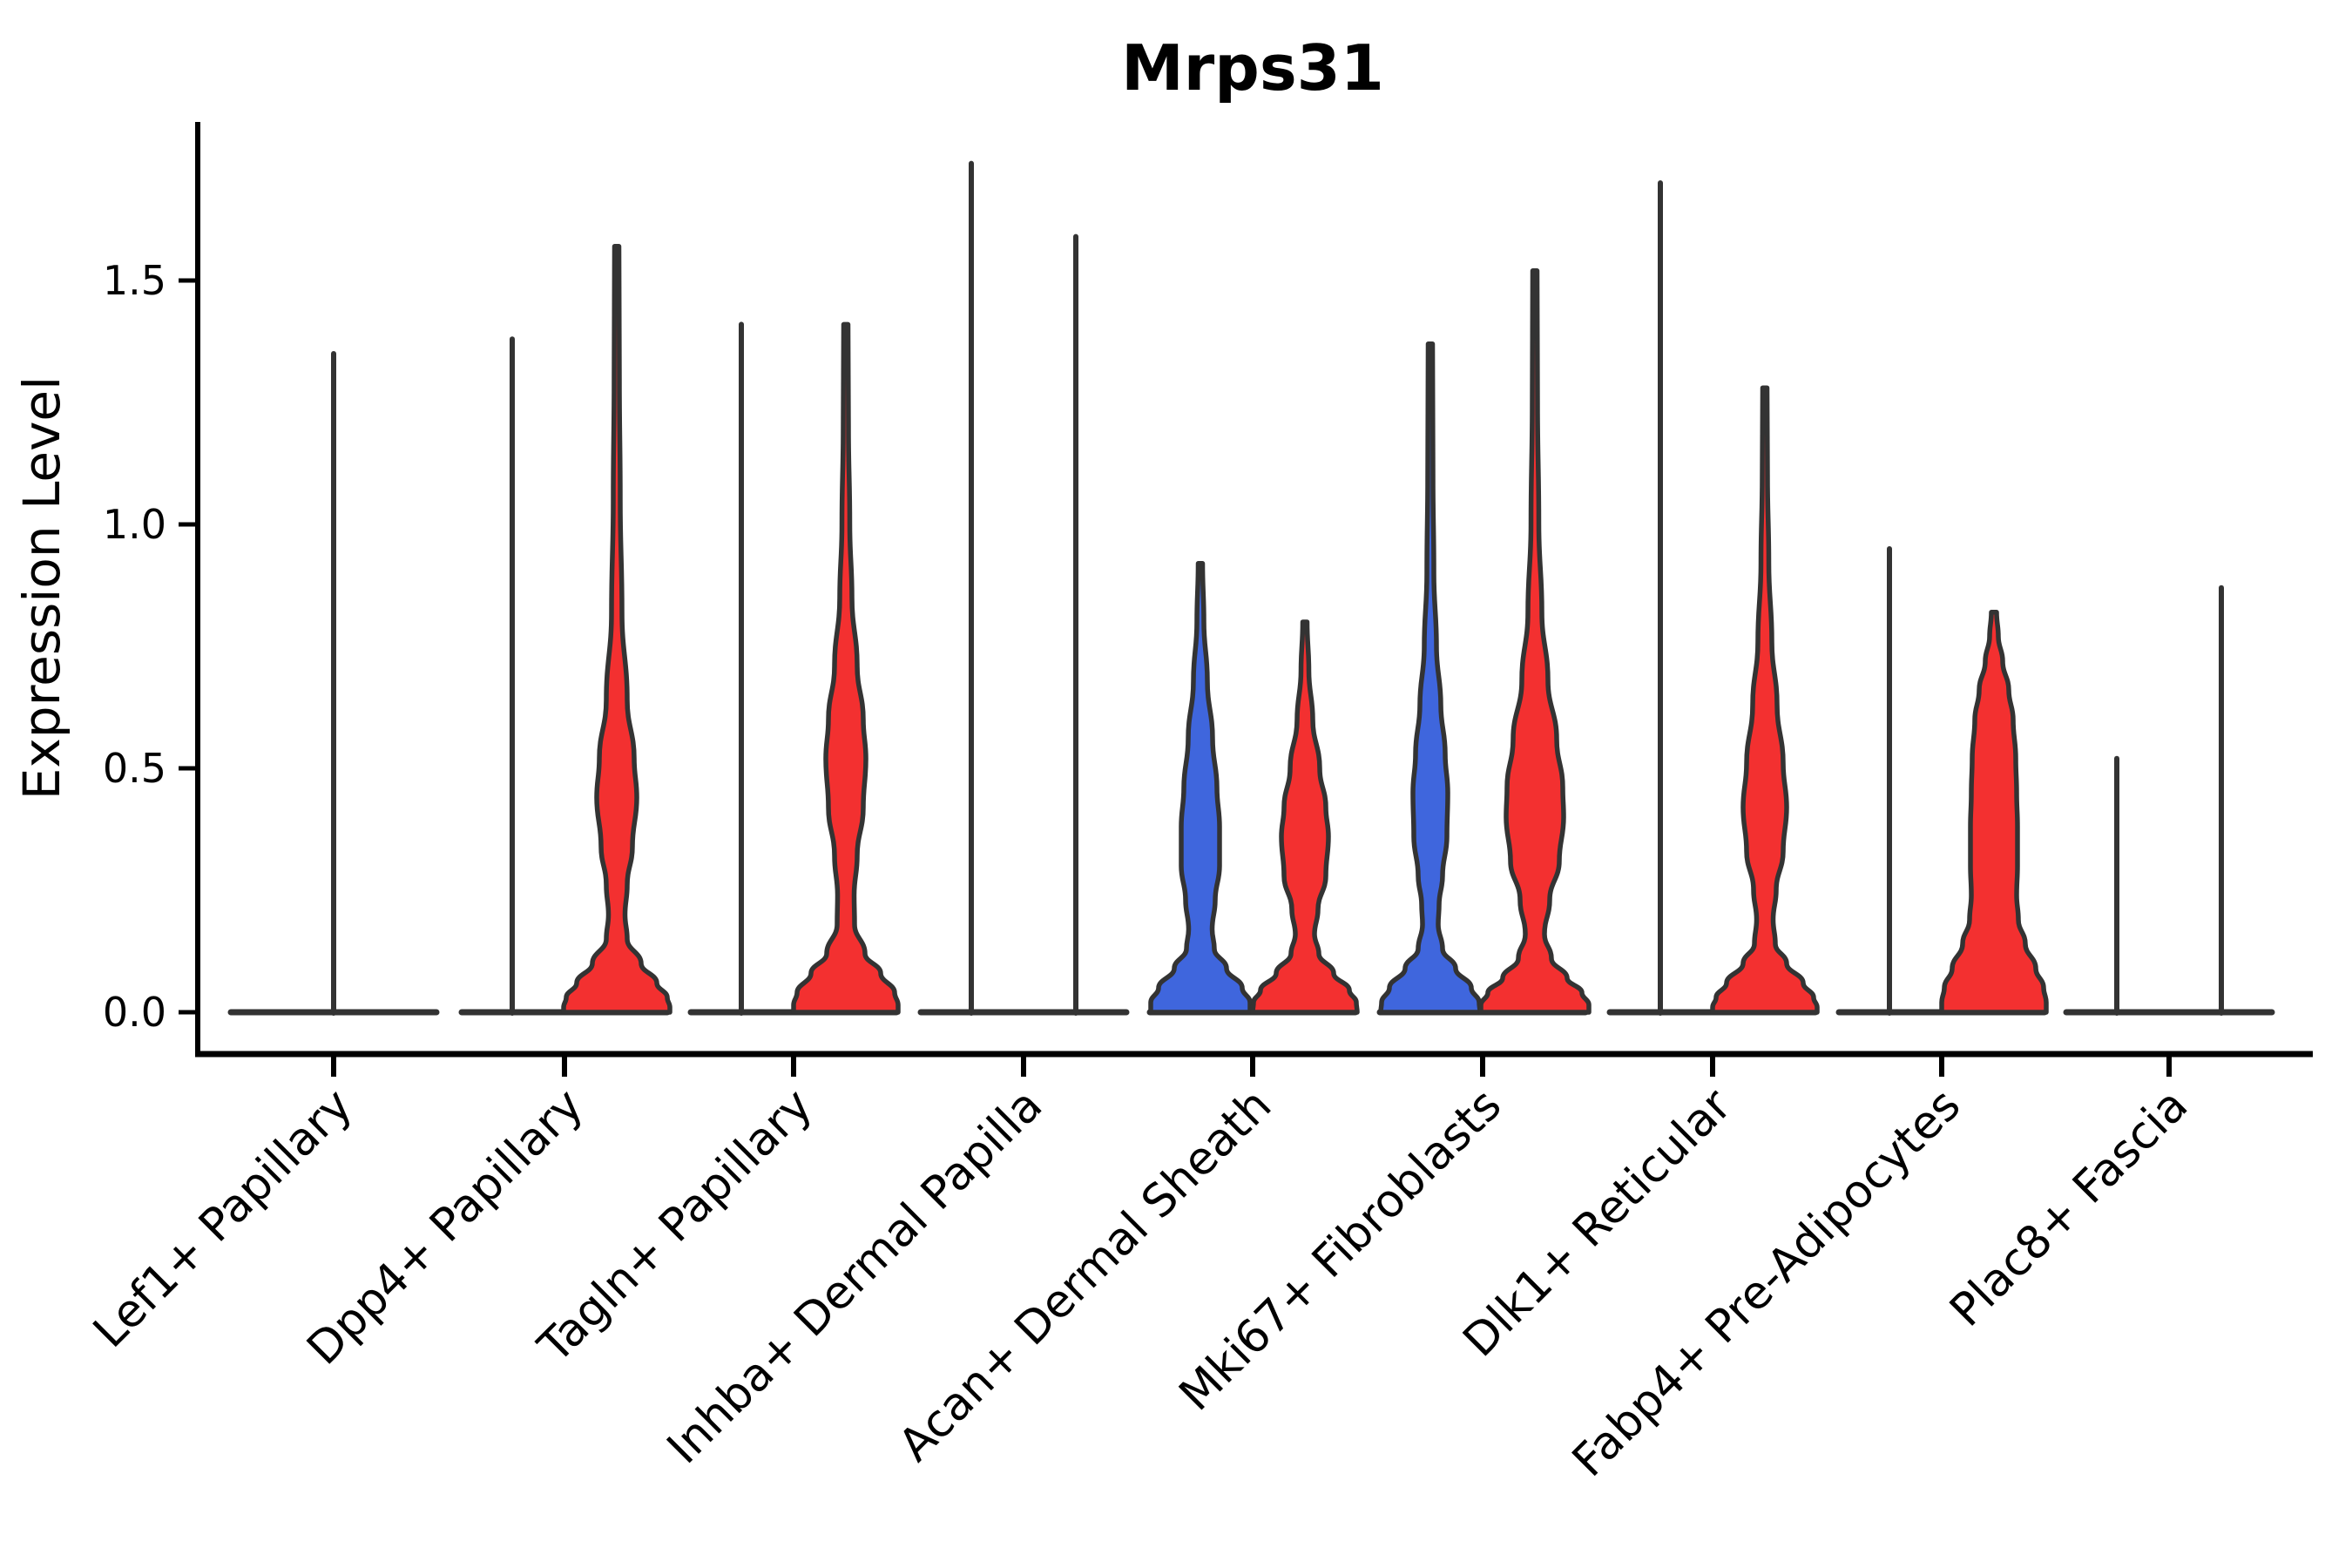 This screenshot has width=2352, height=1568. Describe the element at coordinates (1252, 68) in the screenshot. I see `chart-title: Mrps31` at that location.